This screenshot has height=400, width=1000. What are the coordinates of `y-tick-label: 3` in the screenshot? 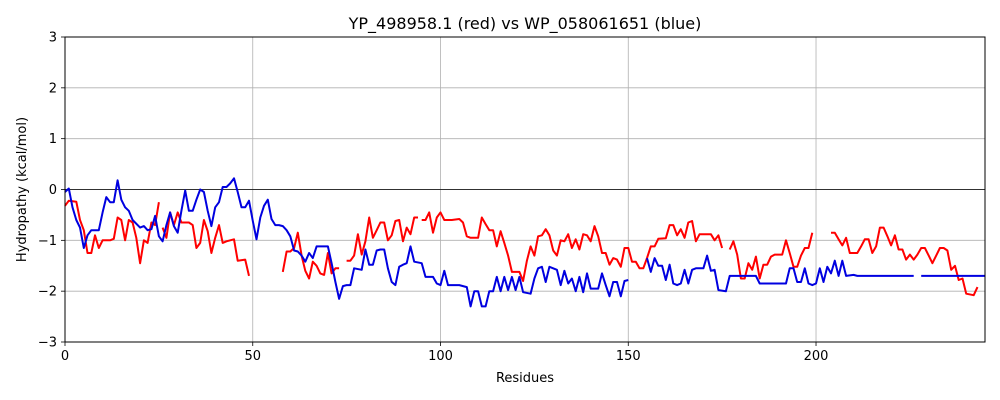 It's located at (53, 38).